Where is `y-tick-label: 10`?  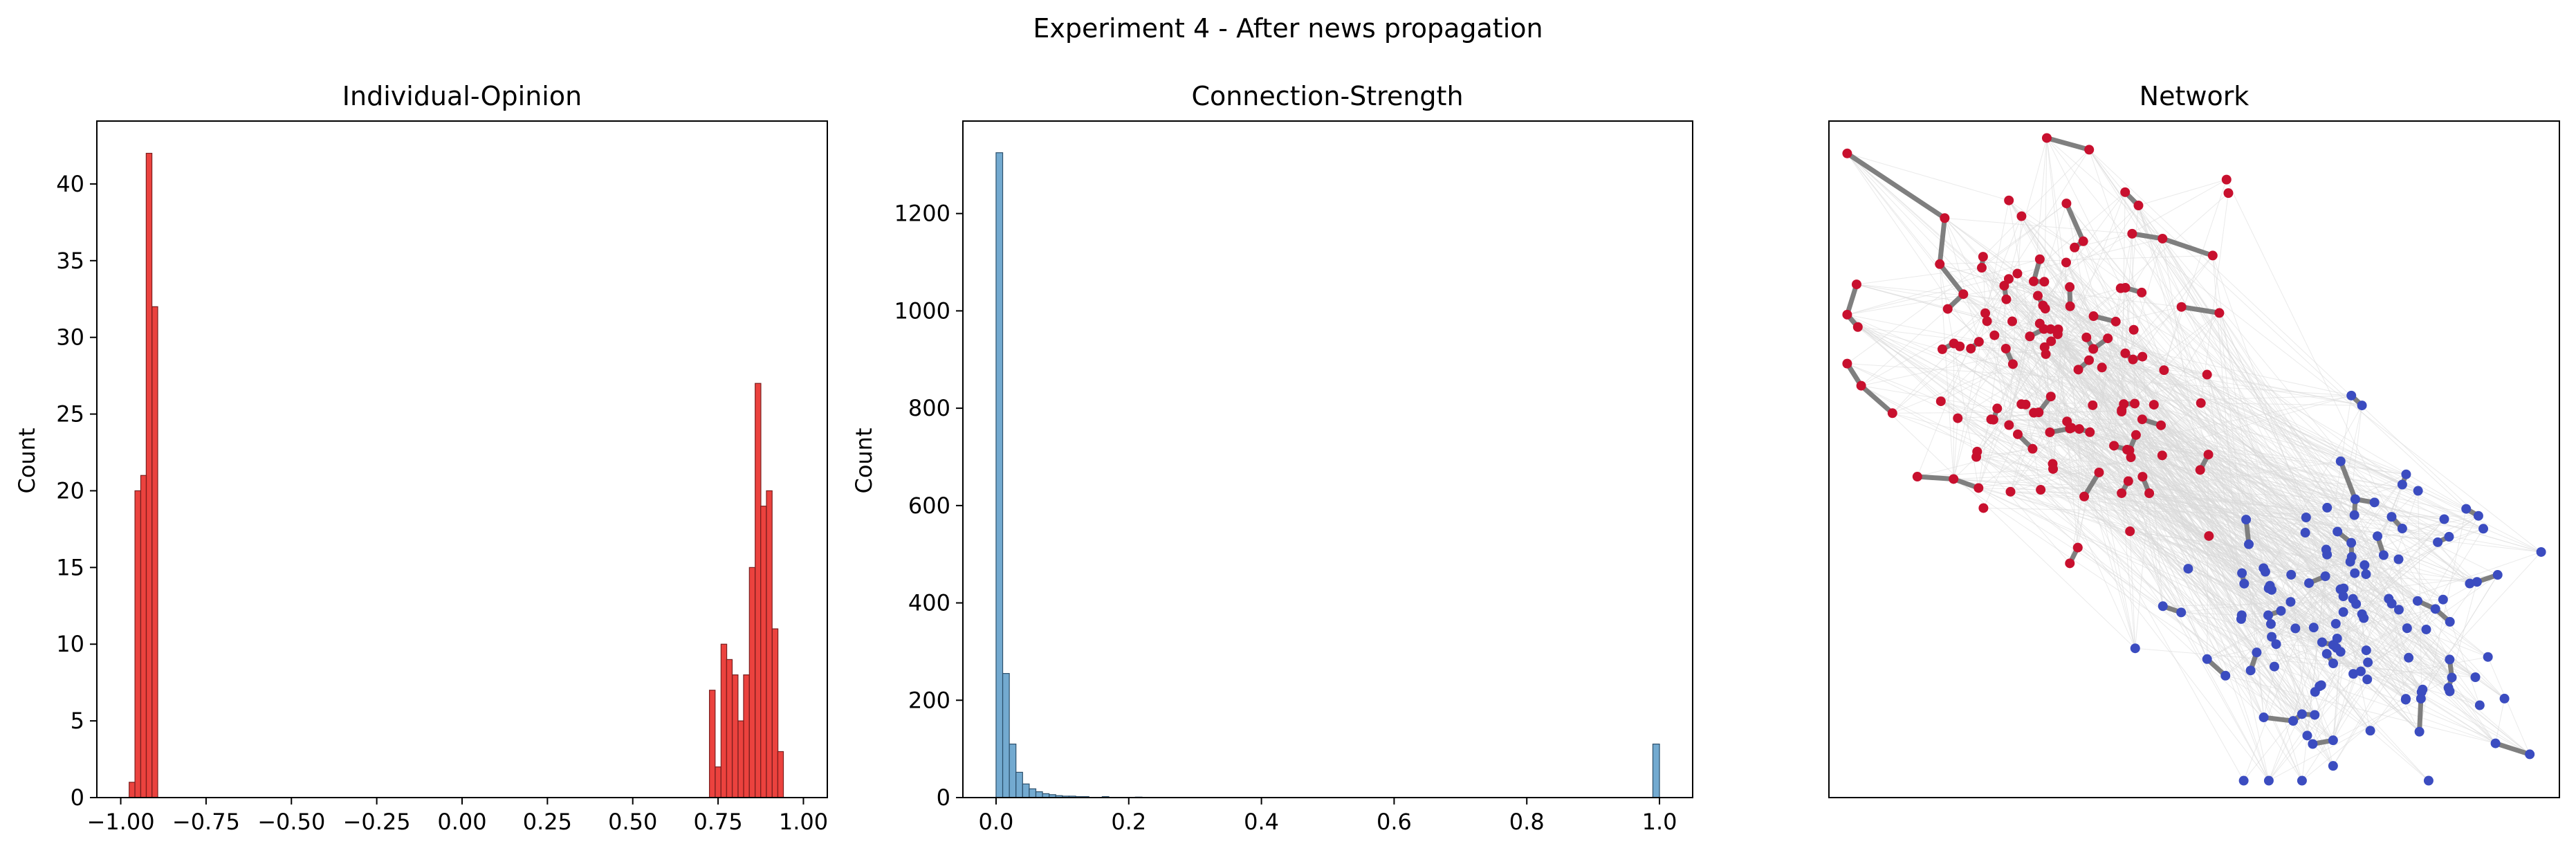 y-tick-label: 10 is located at coordinates (70, 644).